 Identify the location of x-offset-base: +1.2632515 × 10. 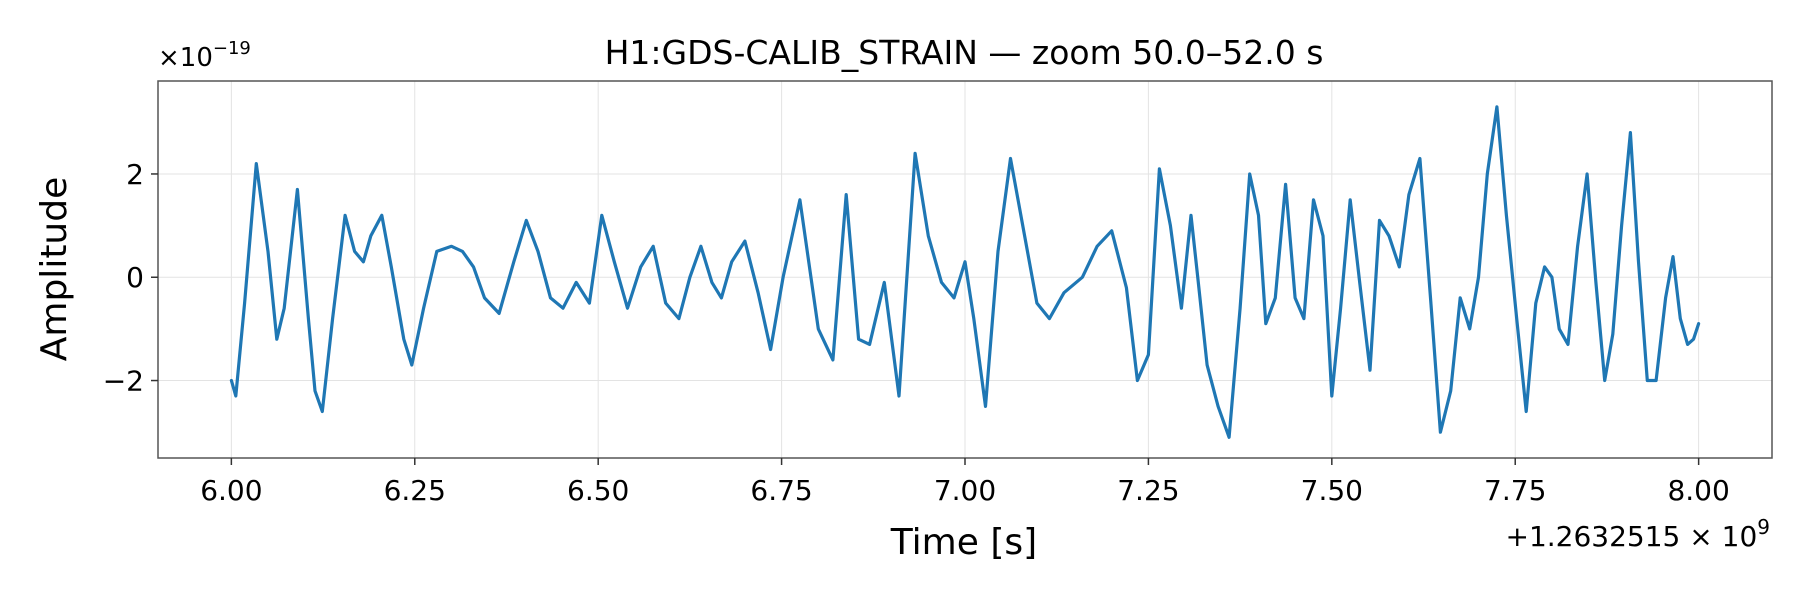
(1631, 536).